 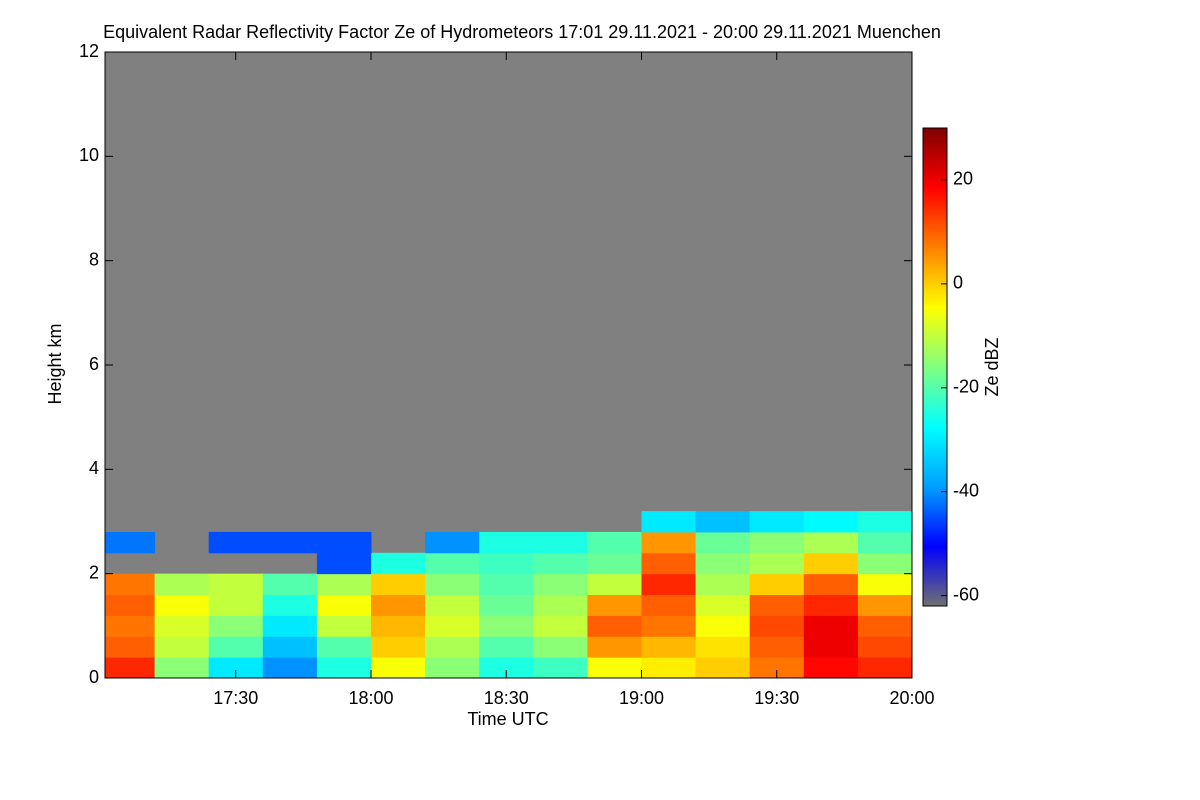 I want to click on x-tick-label: 17:30, so click(x=235, y=698).